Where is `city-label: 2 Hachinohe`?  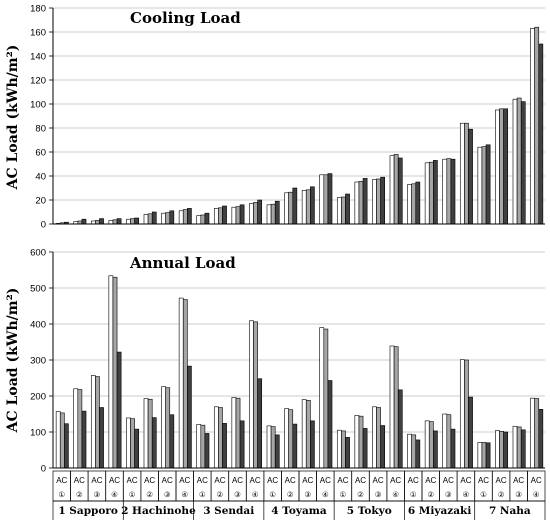
city-label: 2 Hachinohe is located at coordinates (158, 511).